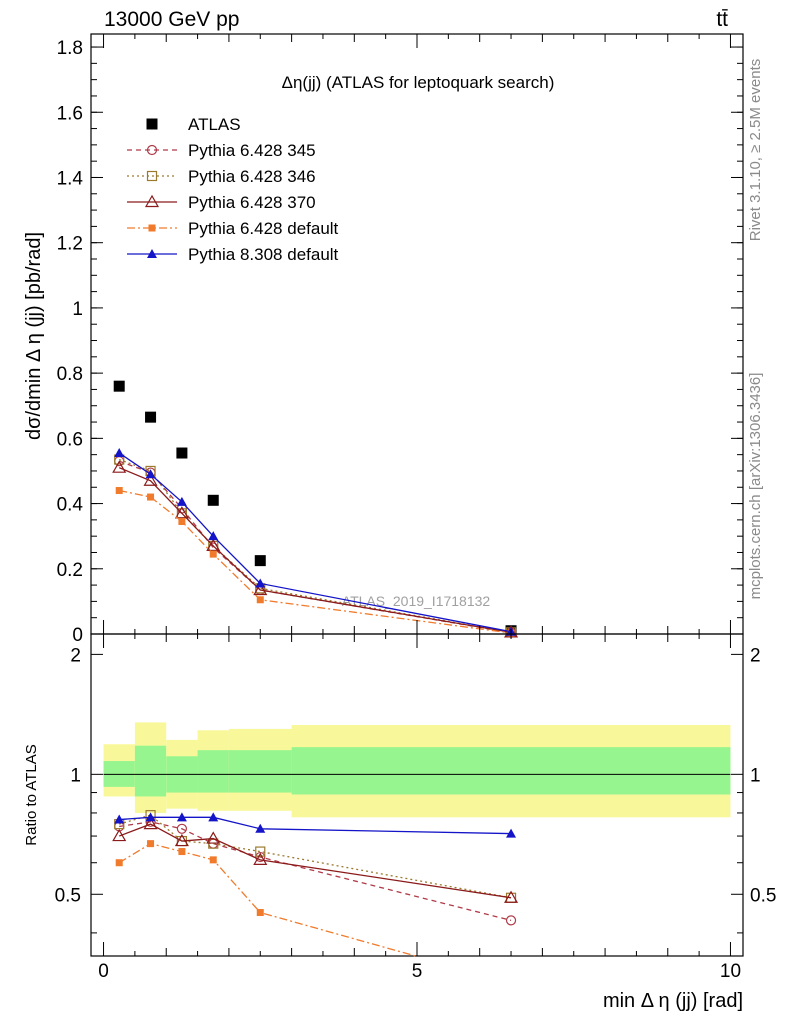 This screenshot has height=1024, width=786. What do you see at coordinates (263, 254) in the screenshot?
I see `legend-label: Pythia 8.308 default` at bounding box center [263, 254].